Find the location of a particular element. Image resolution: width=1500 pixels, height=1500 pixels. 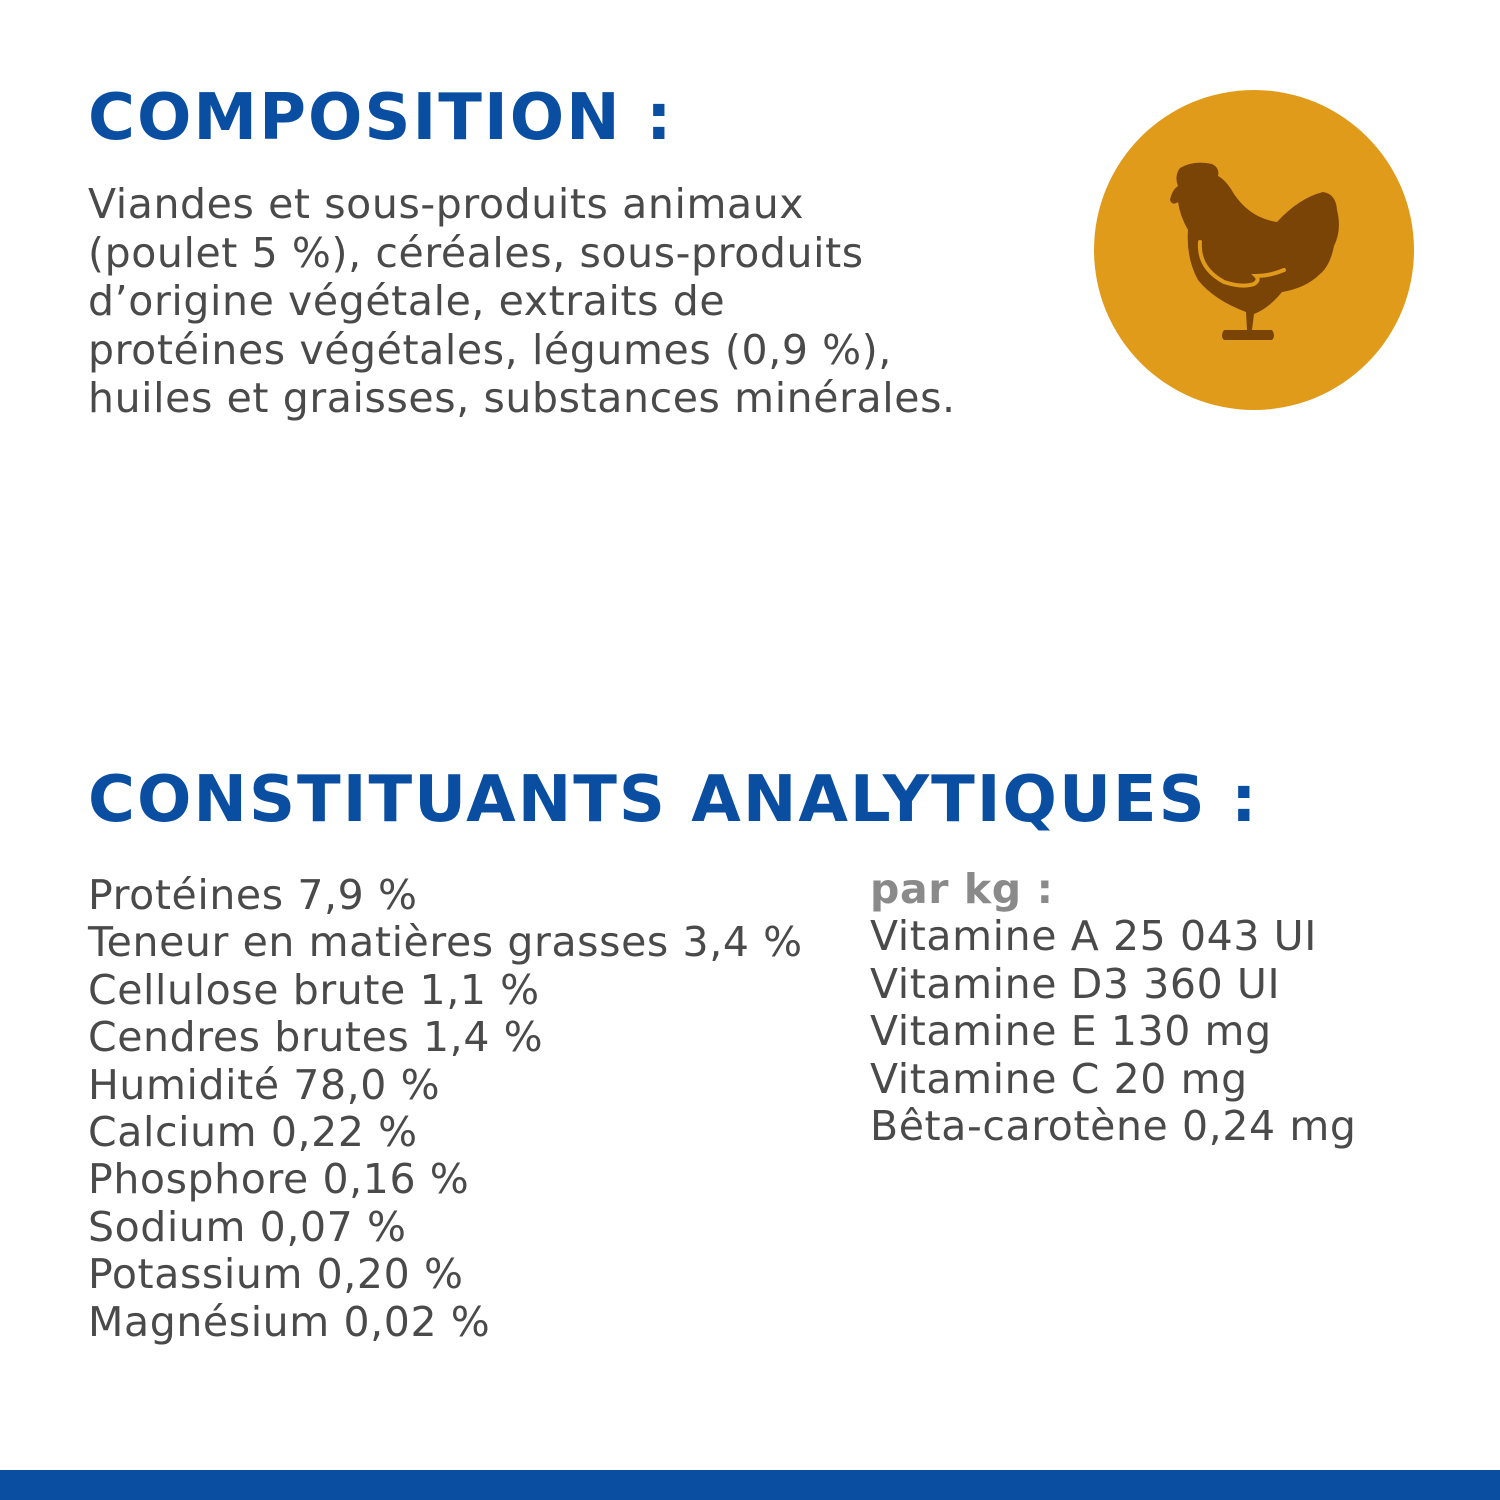

analytical-item: Humidité 78,0 % is located at coordinates (264, 1084).